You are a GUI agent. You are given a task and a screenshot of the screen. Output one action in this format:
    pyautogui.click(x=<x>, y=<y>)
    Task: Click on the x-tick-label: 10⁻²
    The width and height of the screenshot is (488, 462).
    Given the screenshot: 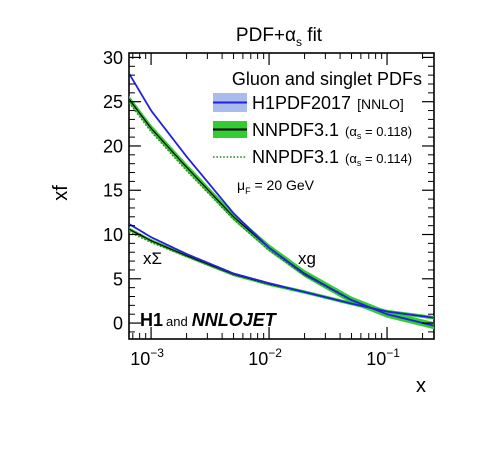 What is the action you would take?
    pyautogui.click(x=265, y=357)
    